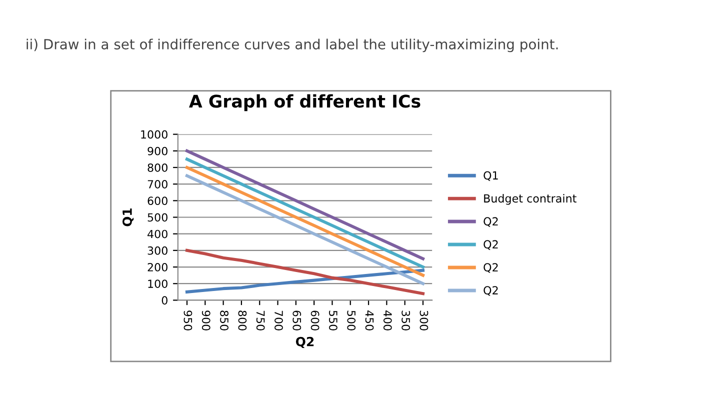 Image resolution: width=706 pixels, height=395 pixels. I want to click on chart-title: A Graph of different ICs, so click(304, 103).